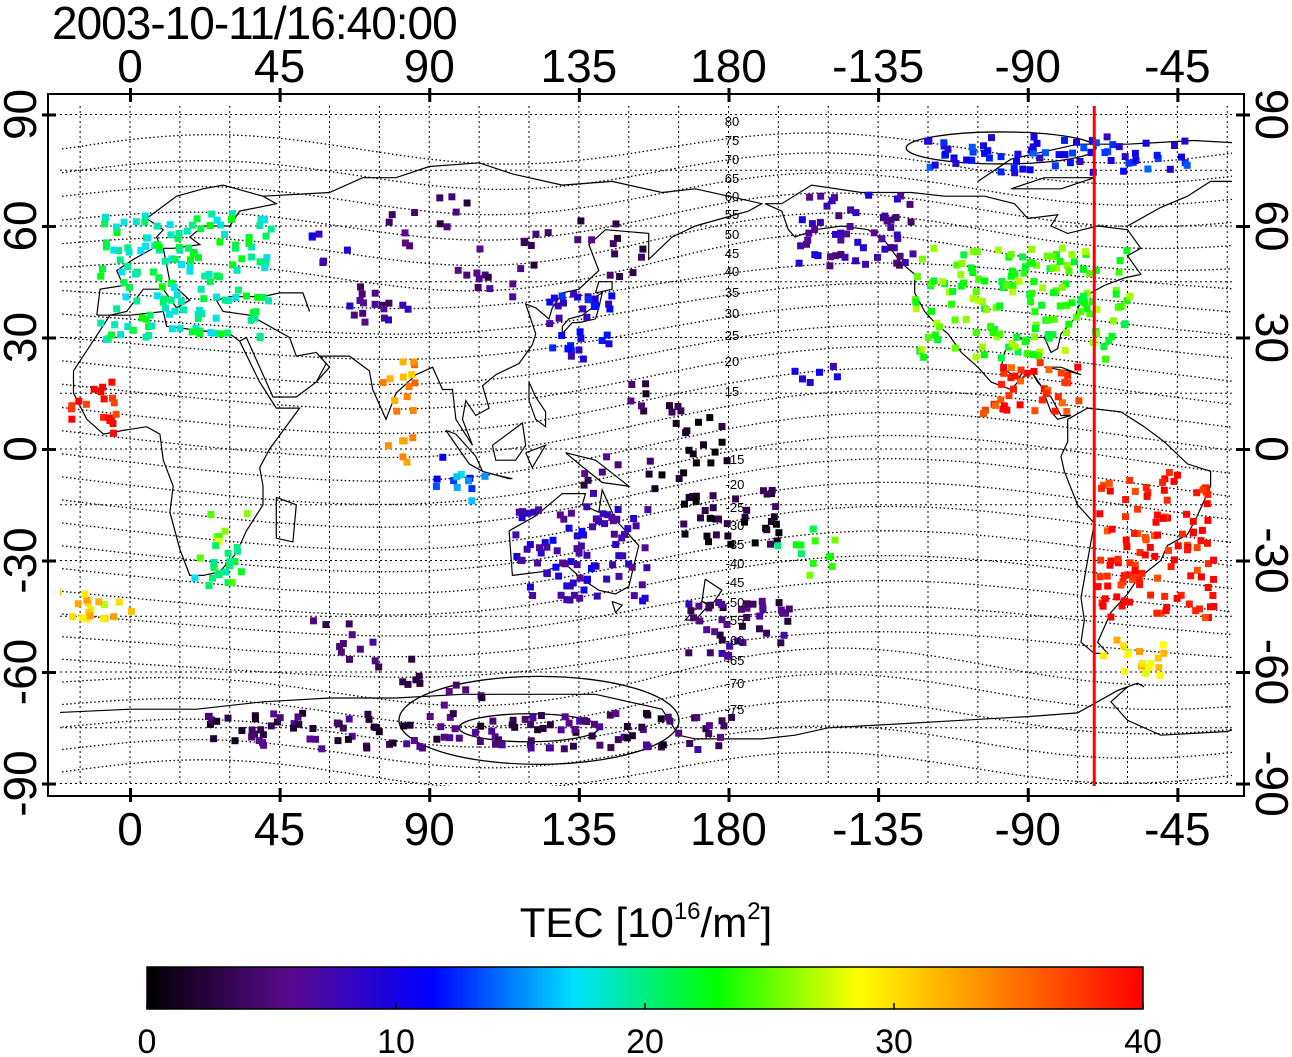  Describe the element at coordinates (1028, 795) in the screenshot. I see `frame-tick` at that location.